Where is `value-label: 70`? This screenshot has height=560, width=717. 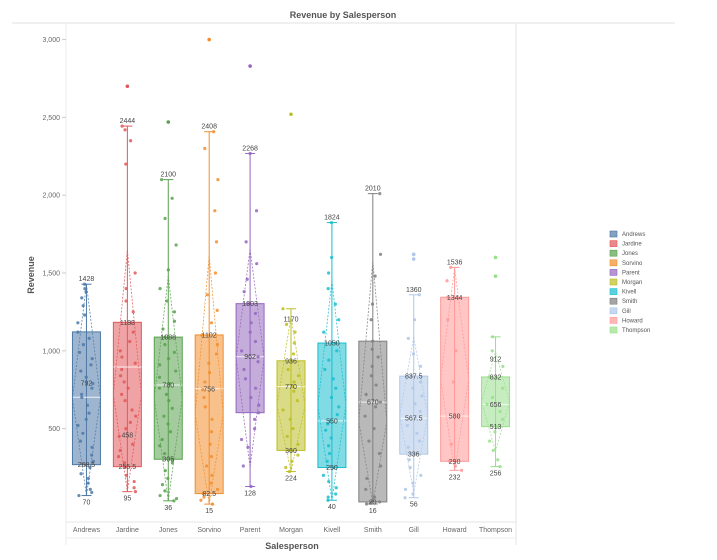 value-label: 70 is located at coordinates (87, 503).